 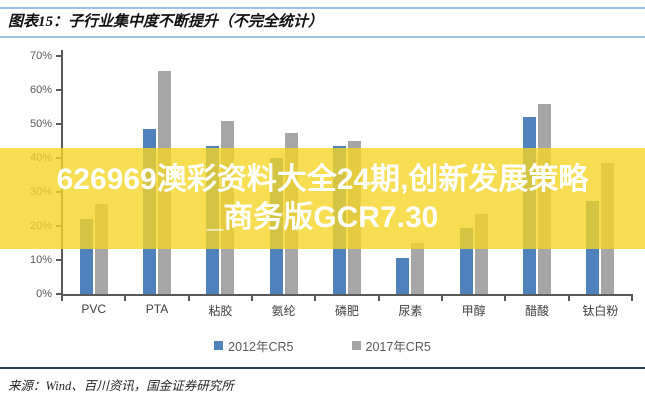 What do you see at coordinates (322, 217) in the screenshot?
I see `watermark-line-2: _商务版GCR7.30` at bounding box center [322, 217].